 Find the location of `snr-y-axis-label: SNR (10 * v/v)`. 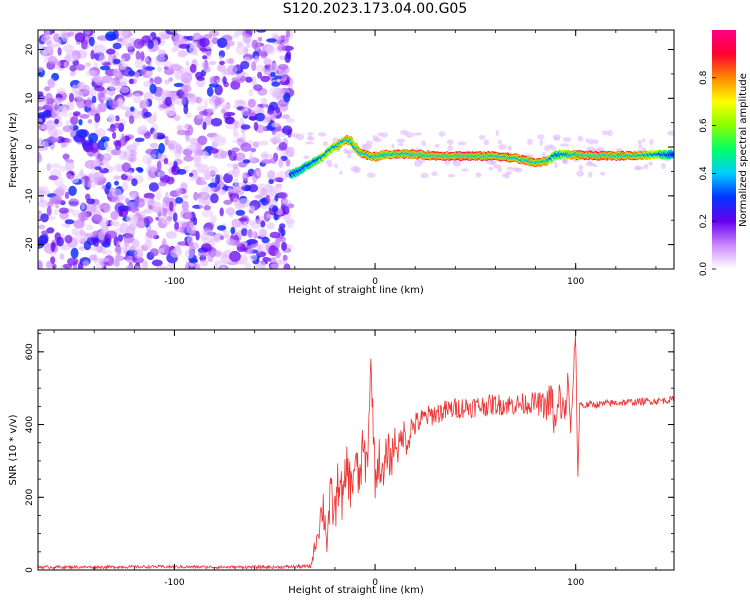

snr-y-axis-label: SNR (10 * v/v) is located at coordinates (13, 449).